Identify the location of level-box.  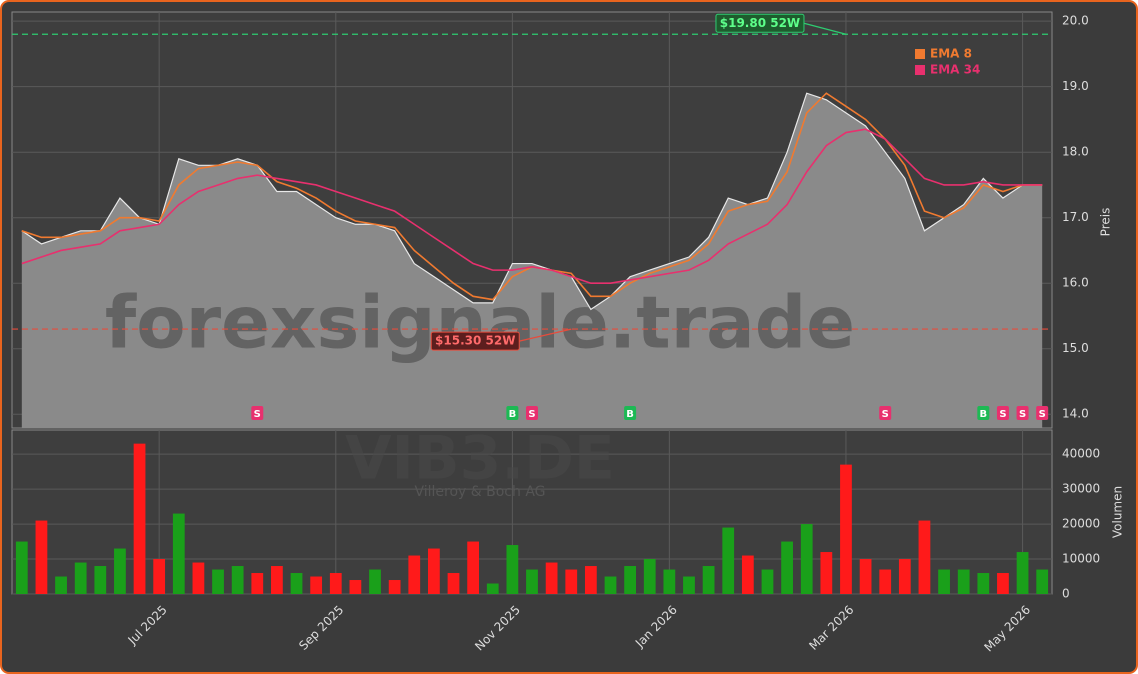
(475, 341).